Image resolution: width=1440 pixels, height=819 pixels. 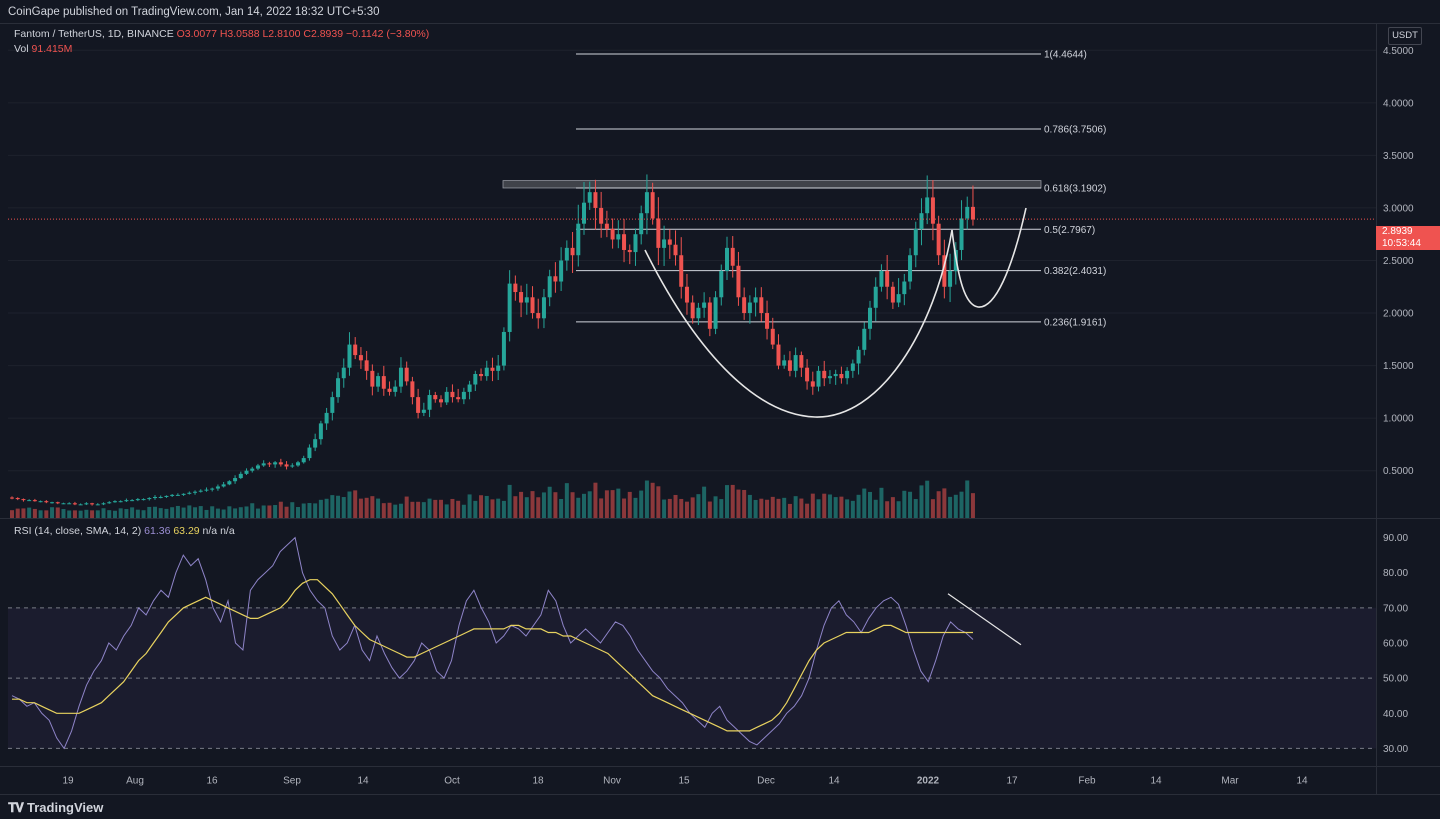 I want to click on tradingview-logo: 𝐓𝐕 TradingView, so click(x=55, y=808).